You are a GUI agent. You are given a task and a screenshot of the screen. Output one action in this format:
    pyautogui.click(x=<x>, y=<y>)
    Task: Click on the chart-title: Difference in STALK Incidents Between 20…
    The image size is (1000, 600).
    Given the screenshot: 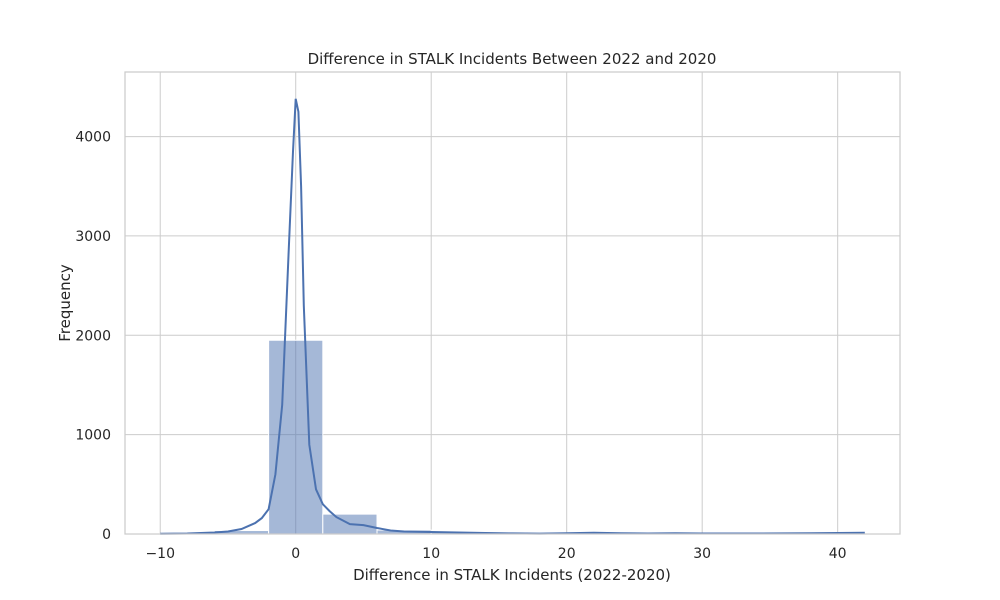 What is the action you would take?
    pyautogui.click(x=512, y=59)
    